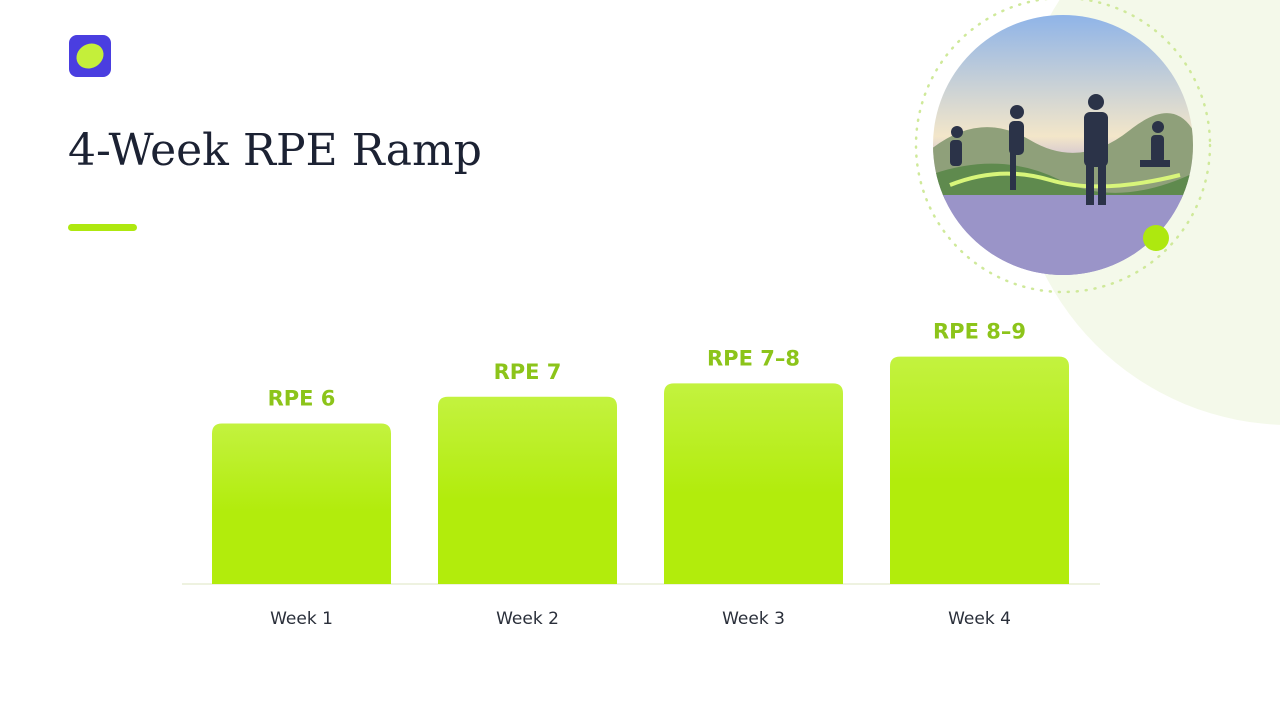  I want to click on x-tick-label: Week 1, so click(301, 619).